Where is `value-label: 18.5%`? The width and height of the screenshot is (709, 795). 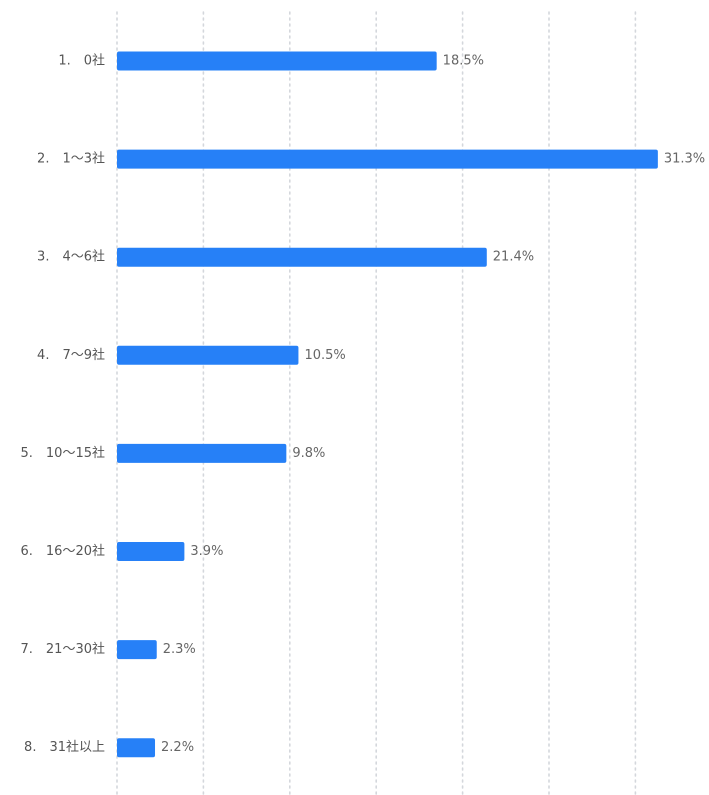
value-label: 18.5% is located at coordinates (463, 61).